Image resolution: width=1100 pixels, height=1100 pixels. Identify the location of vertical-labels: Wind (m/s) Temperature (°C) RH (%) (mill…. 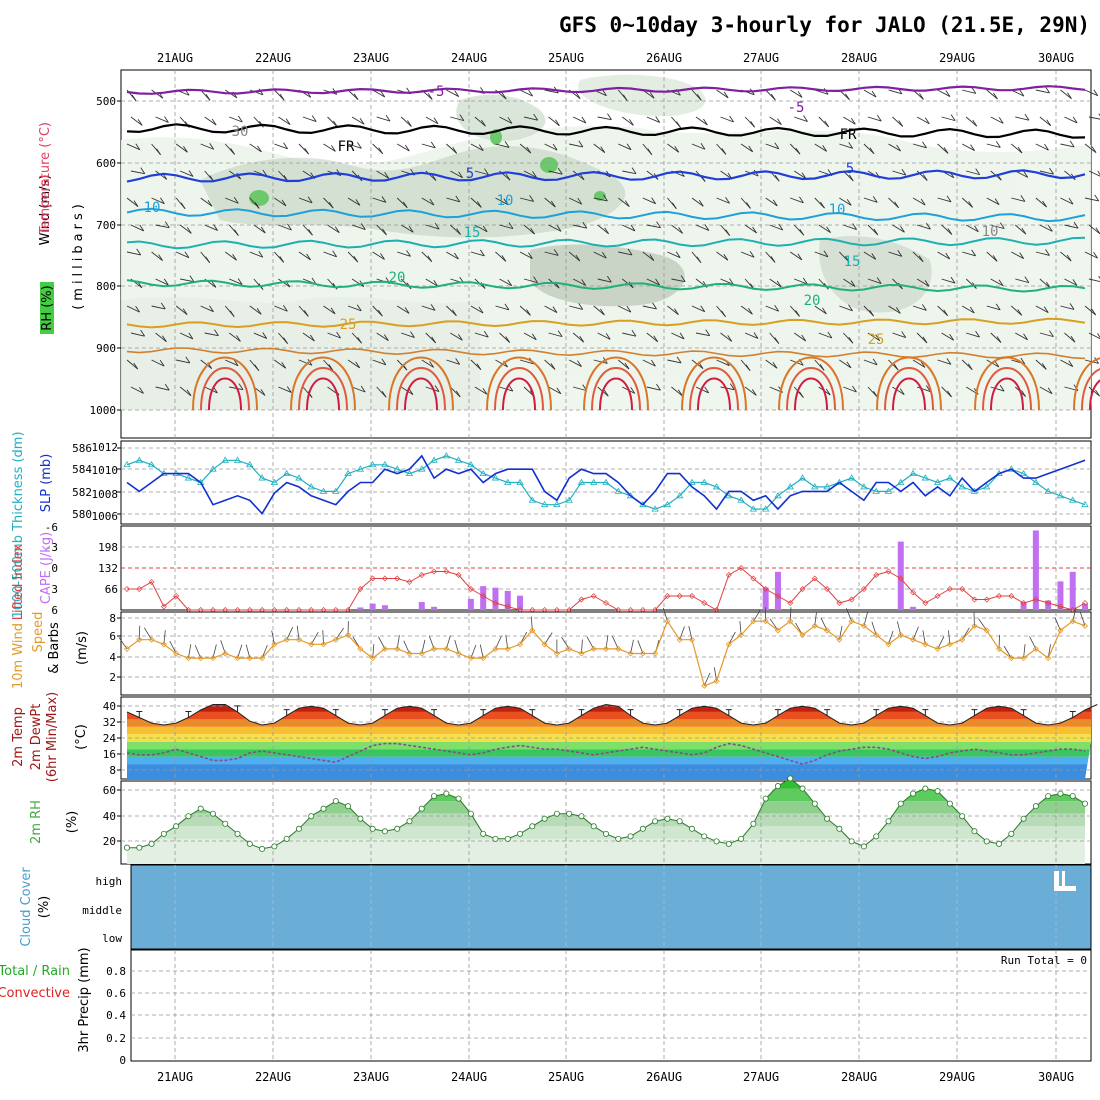
(46, 587).